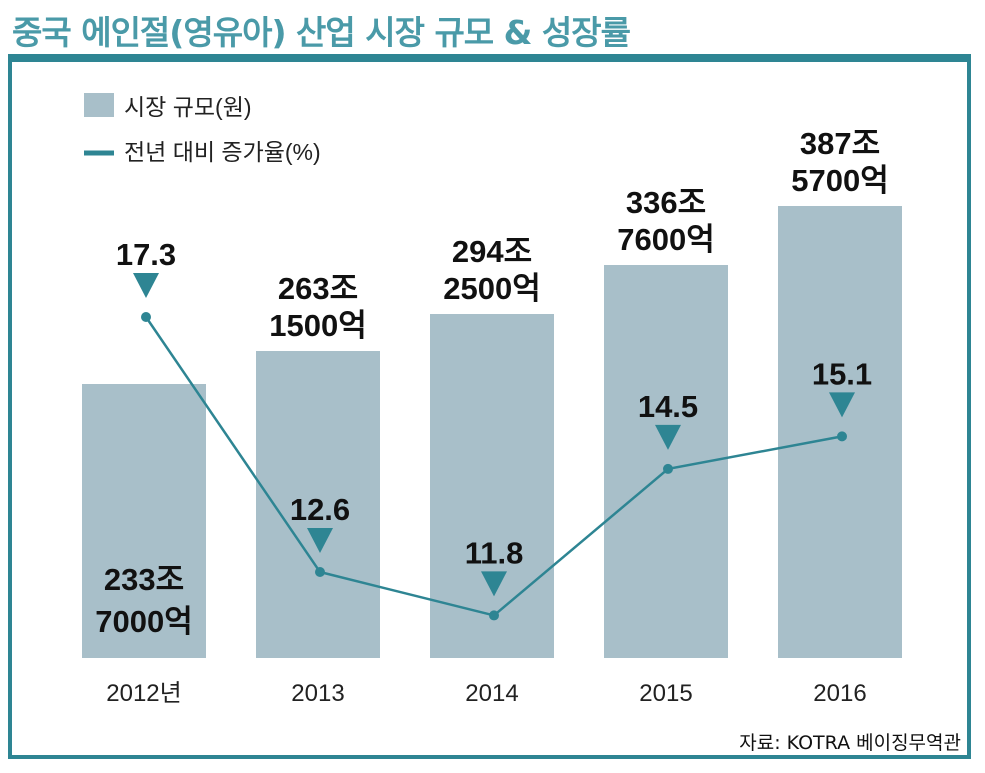 This screenshot has width=985, height=773. Describe the element at coordinates (318, 288) in the screenshot. I see `bar-value-label: 263조` at that location.